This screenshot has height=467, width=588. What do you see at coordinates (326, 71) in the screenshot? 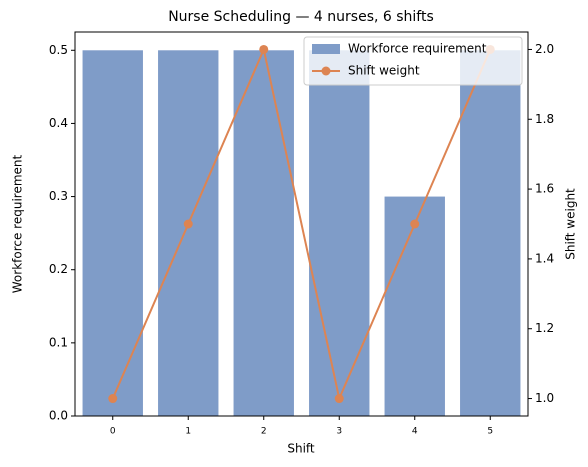
I see `legend-marker` at bounding box center [326, 71].